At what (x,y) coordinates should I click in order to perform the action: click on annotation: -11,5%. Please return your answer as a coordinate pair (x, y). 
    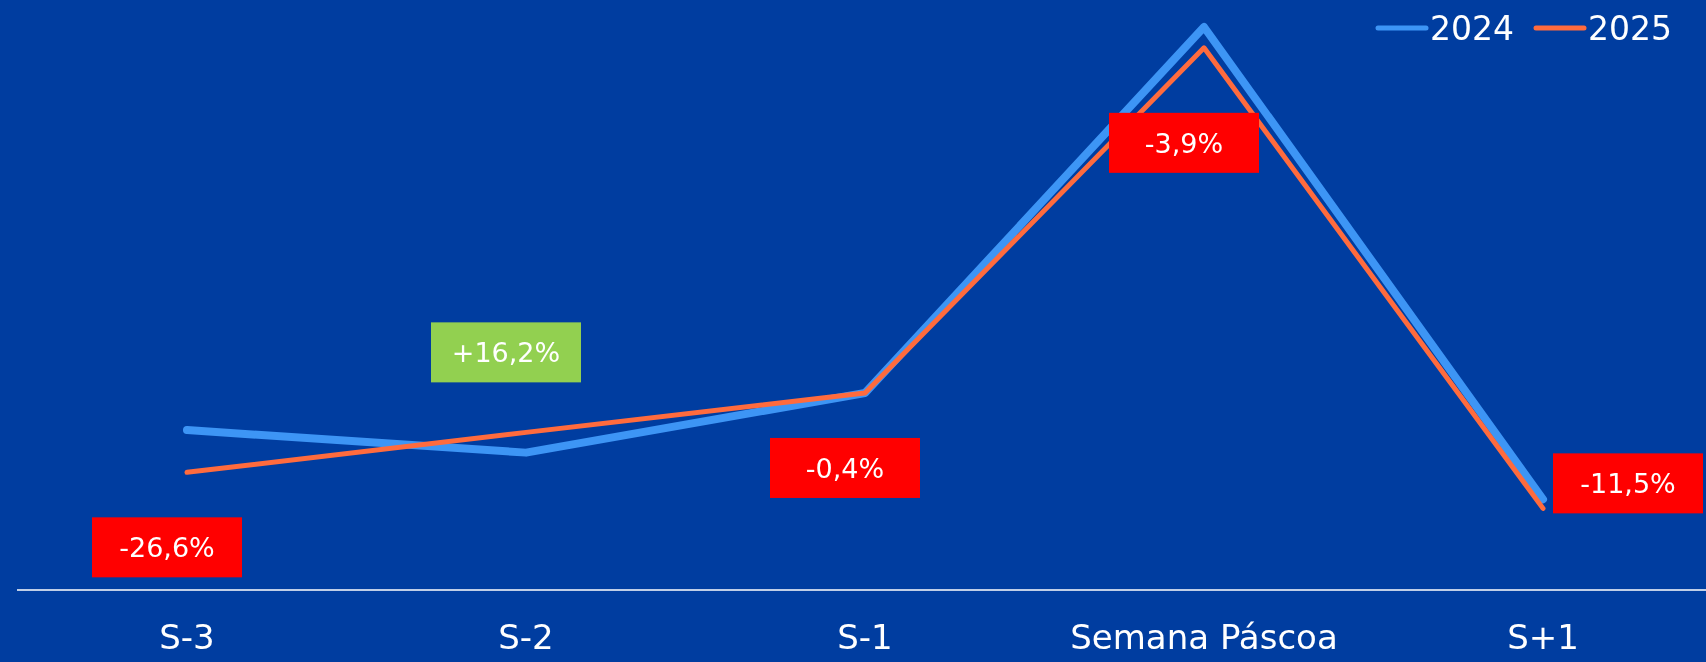
    Looking at the image, I should click on (1628, 484).